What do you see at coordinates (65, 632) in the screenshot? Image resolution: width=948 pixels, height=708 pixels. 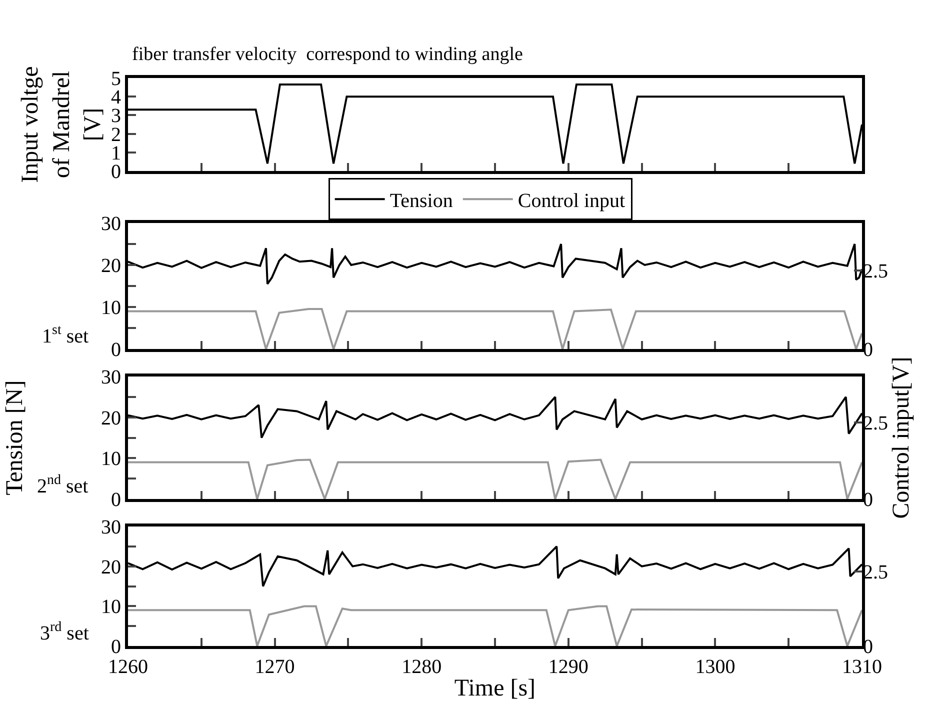 I see `text: 3$^{rd}$ set` at bounding box center [65, 632].